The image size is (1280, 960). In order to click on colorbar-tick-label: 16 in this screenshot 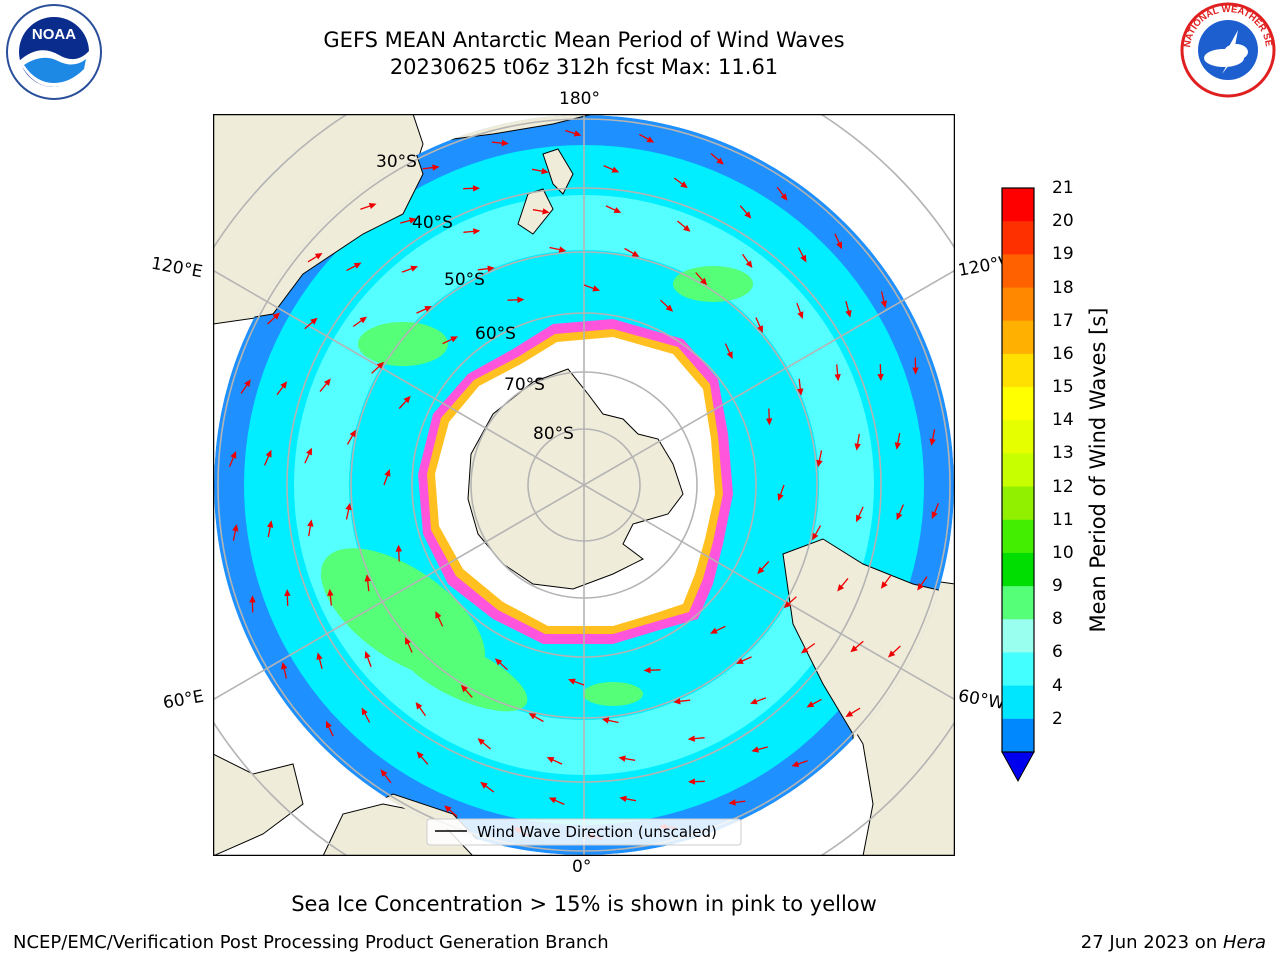, I will do `click(1063, 353)`.